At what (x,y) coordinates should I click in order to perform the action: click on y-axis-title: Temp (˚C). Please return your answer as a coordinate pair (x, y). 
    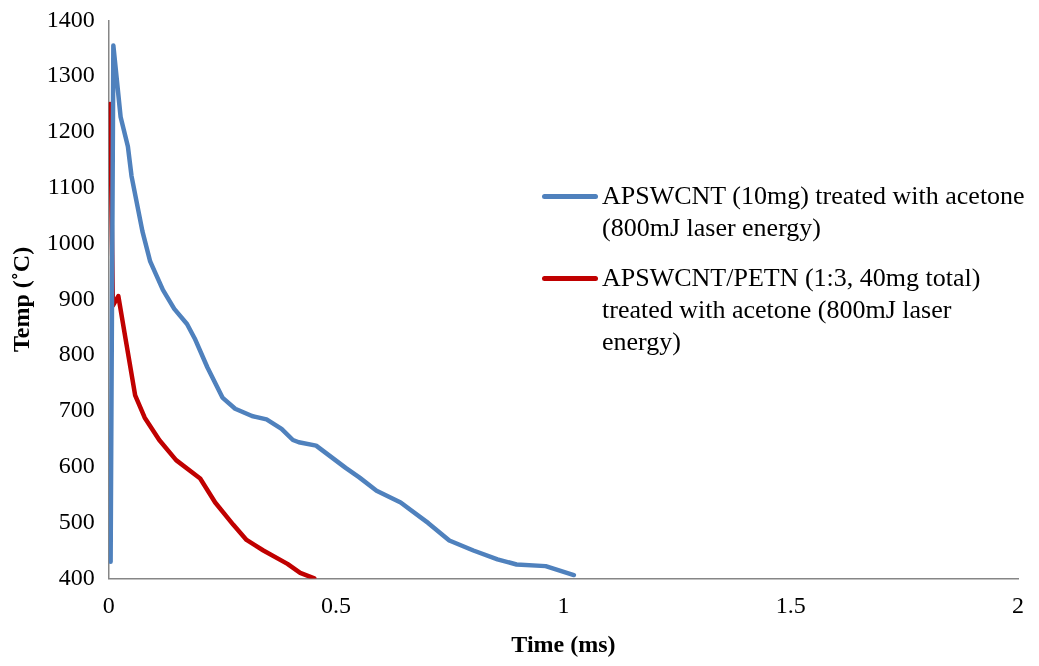
    Looking at the image, I should click on (20, 299).